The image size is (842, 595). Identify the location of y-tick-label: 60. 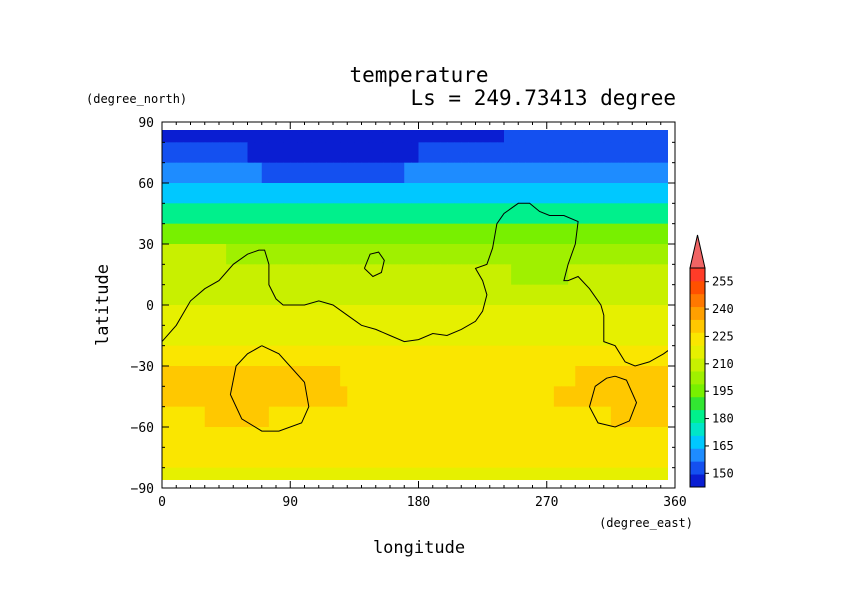
(146, 184).